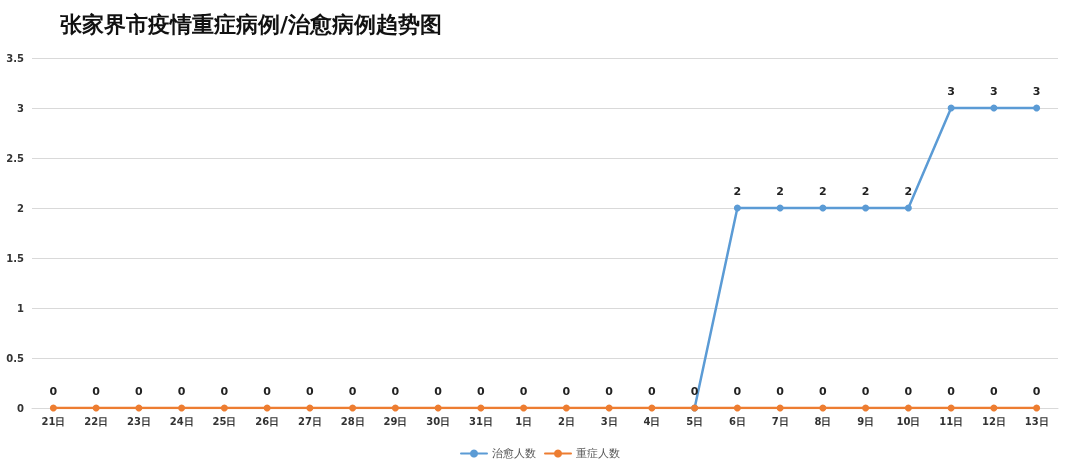 This screenshot has width=1080, height=468. What do you see at coordinates (780, 421) in the screenshot?
I see `x-tick-label: 7日` at bounding box center [780, 421].